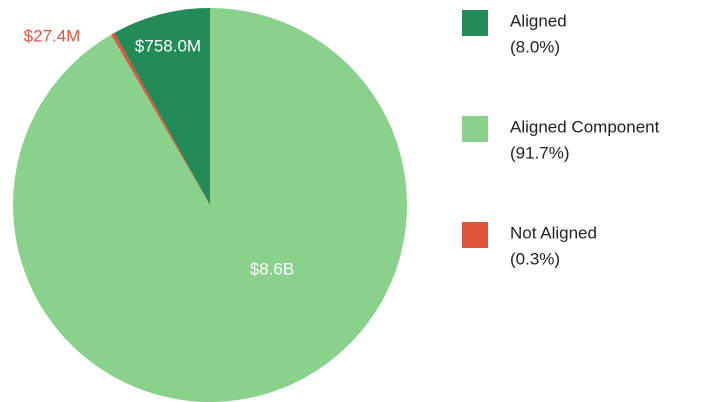  What do you see at coordinates (540, 152) in the screenshot?
I see `legend-percent: (91.7%)` at bounding box center [540, 152].